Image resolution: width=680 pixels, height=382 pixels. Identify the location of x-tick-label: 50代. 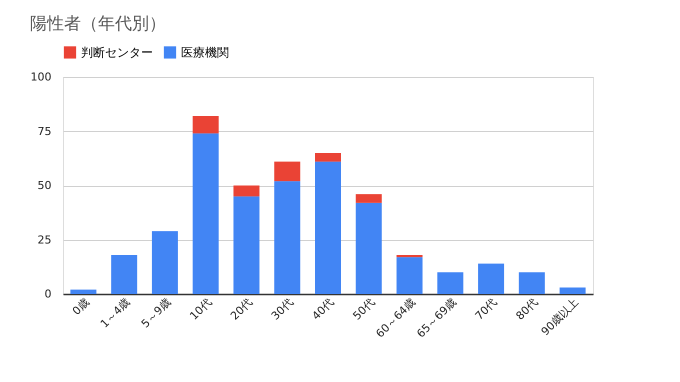
(364, 309).